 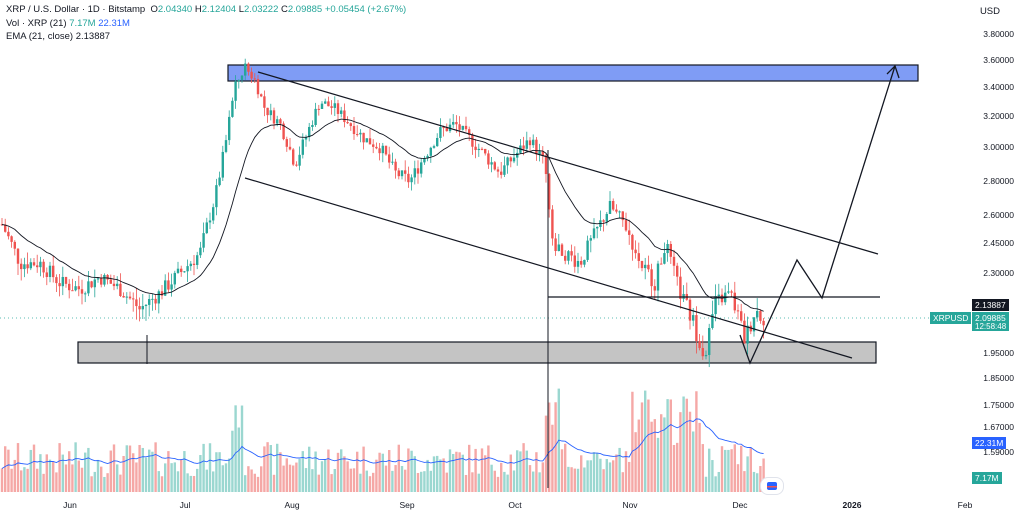 What do you see at coordinates (68, 24) in the screenshot?
I see `volume-legend: Vol · XRP (21) 7.17M 22.31M` at bounding box center [68, 24].